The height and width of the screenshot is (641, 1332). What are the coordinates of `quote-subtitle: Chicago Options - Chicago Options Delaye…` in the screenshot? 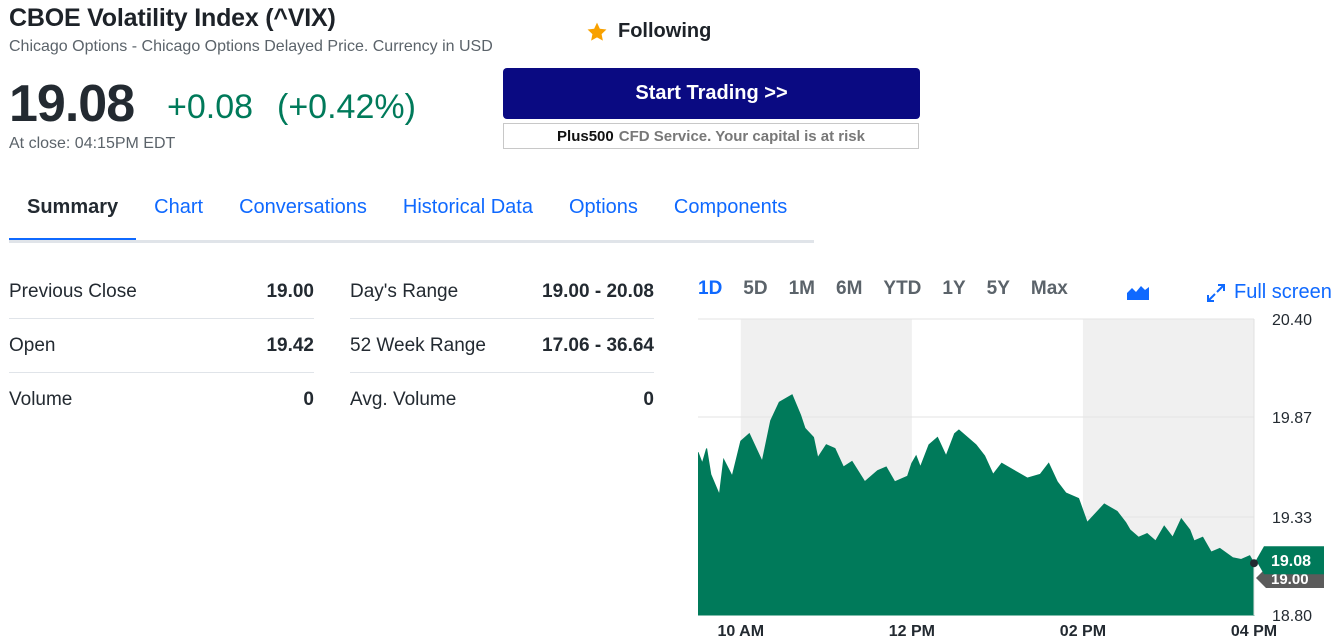 It's located at (251, 46).